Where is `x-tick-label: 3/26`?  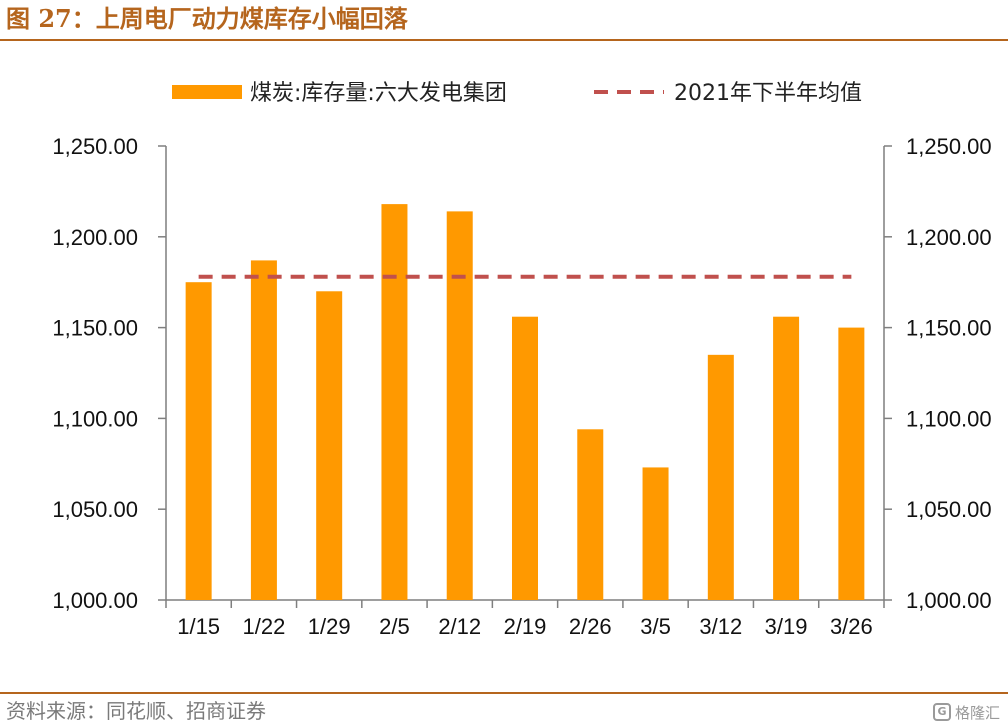 x-tick-label: 3/26 is located at coordinates (851, 626).